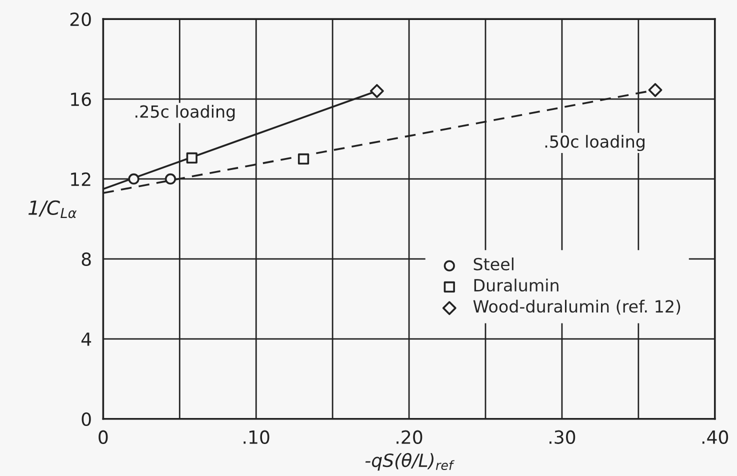  Describe the element at coordinates (185, 113) in the screenshot. I see `annotation: .25c loading` at that location.